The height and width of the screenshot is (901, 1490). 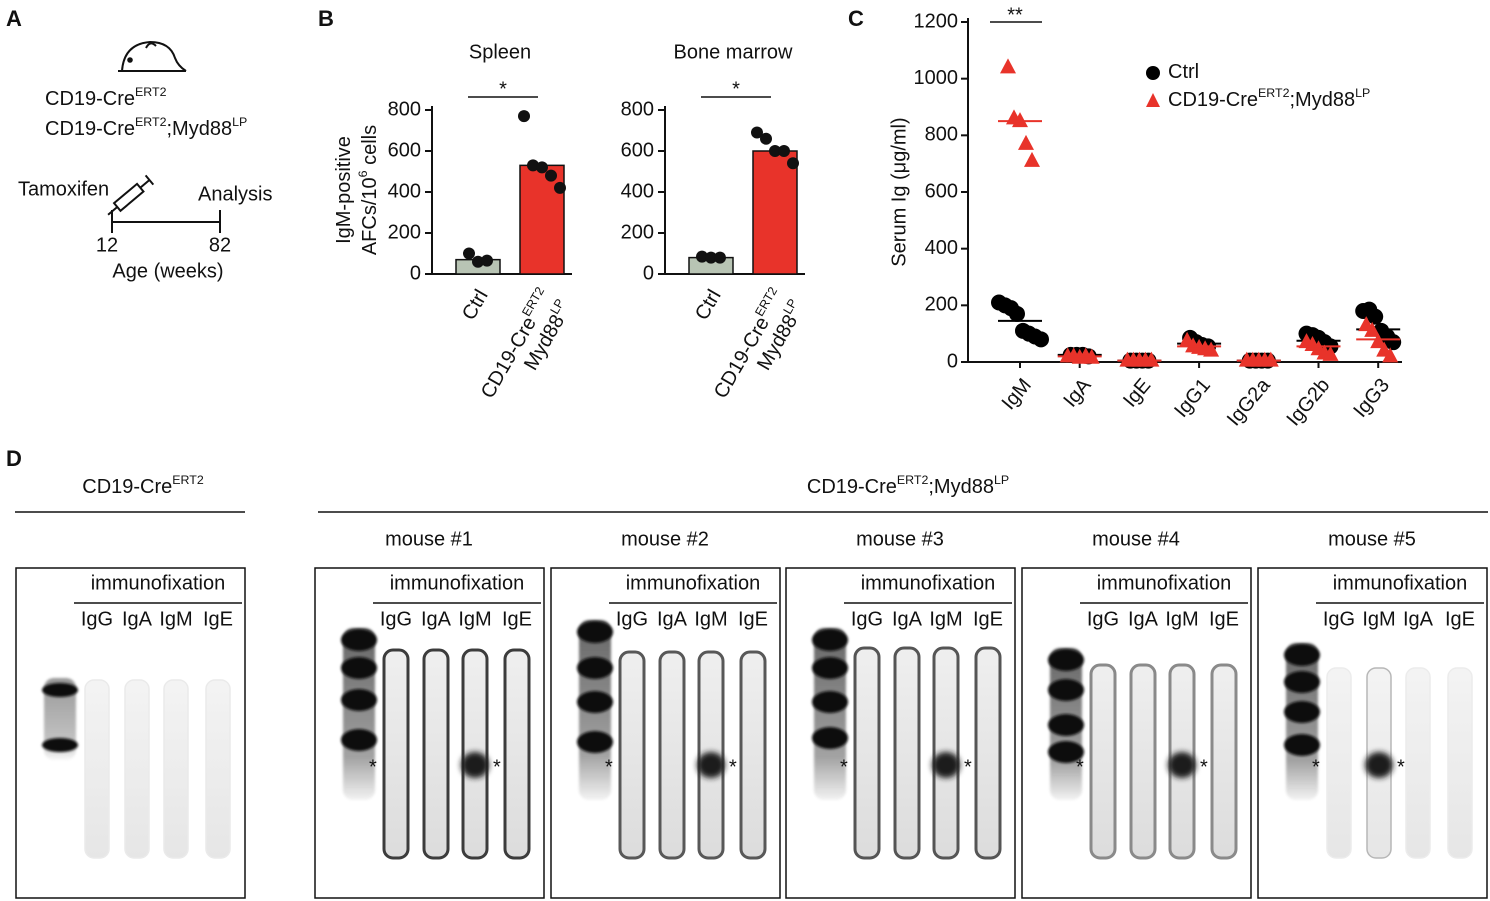 I want to click on legend-marker, so click(x=1153, y=100).